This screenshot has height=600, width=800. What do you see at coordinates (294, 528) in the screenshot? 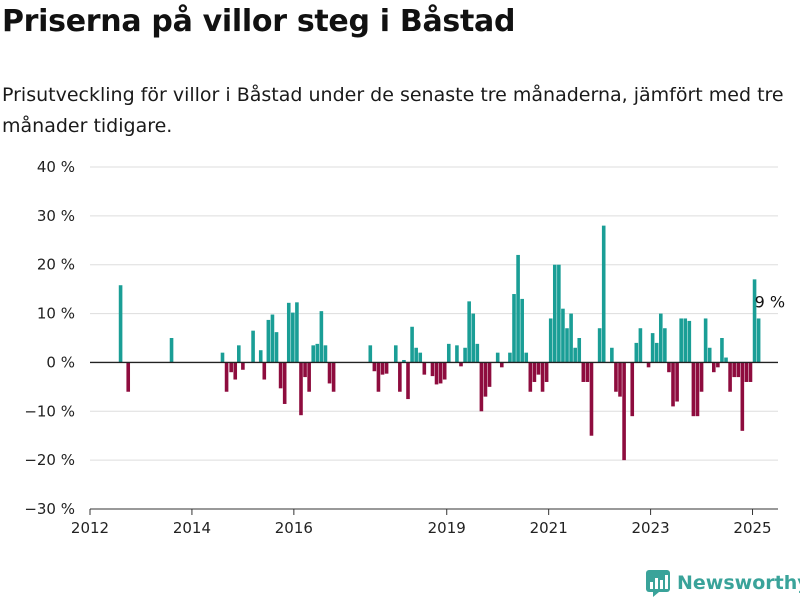
I see `x-tick-label: 2016` at bounding box center [294, 528].